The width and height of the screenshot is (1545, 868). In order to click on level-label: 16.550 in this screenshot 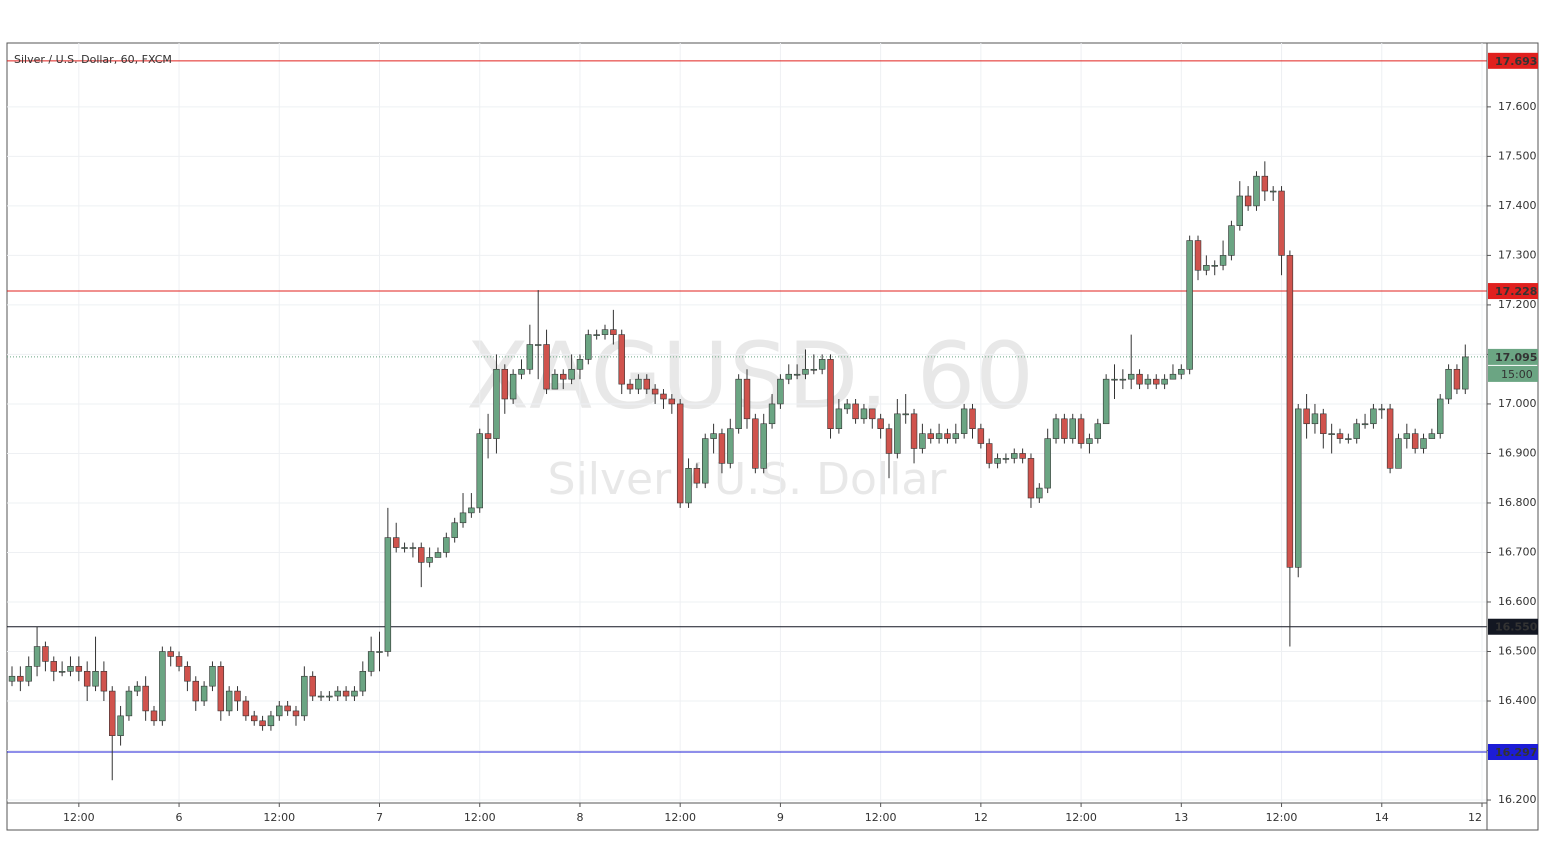, I will do `click(1516, 627)`.